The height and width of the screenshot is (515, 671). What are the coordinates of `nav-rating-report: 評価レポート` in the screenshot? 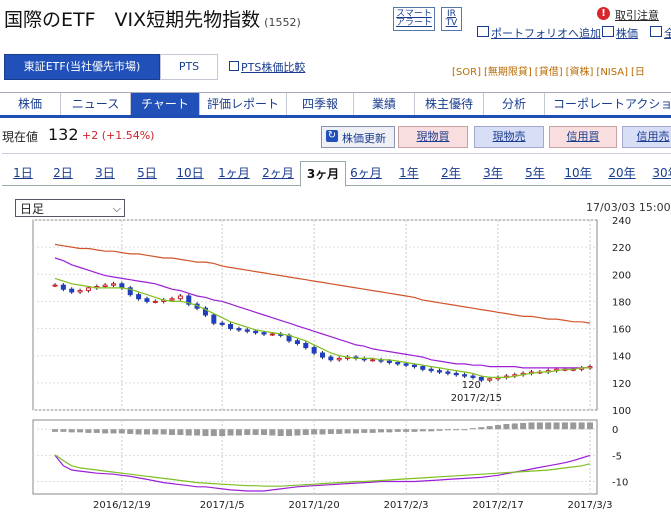 It's located at (243, 104).